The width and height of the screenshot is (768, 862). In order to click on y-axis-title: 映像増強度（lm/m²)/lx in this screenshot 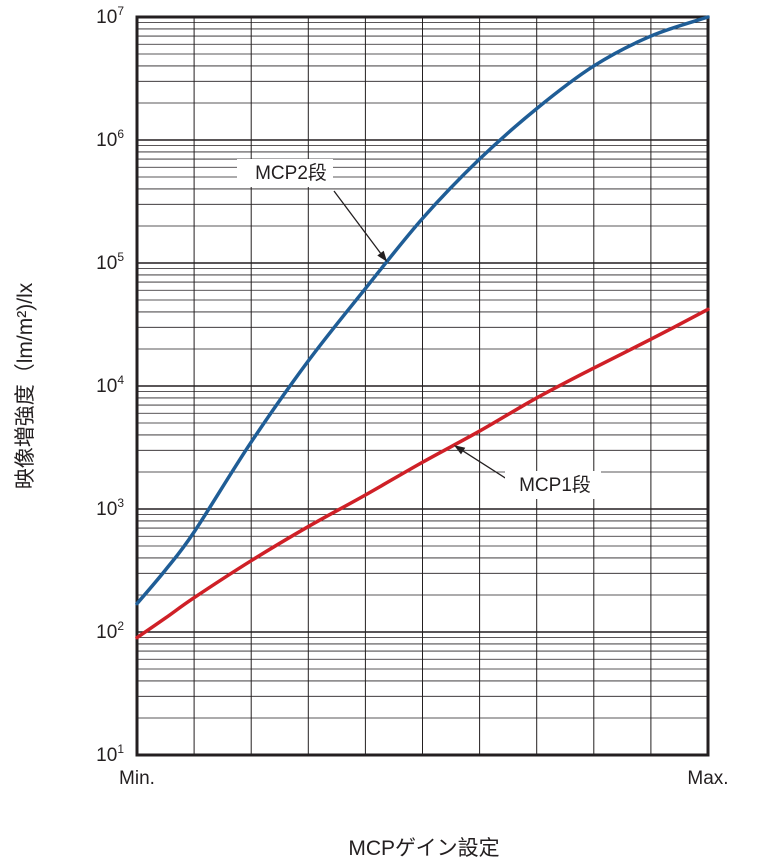, I will do `click(25, 385)`.